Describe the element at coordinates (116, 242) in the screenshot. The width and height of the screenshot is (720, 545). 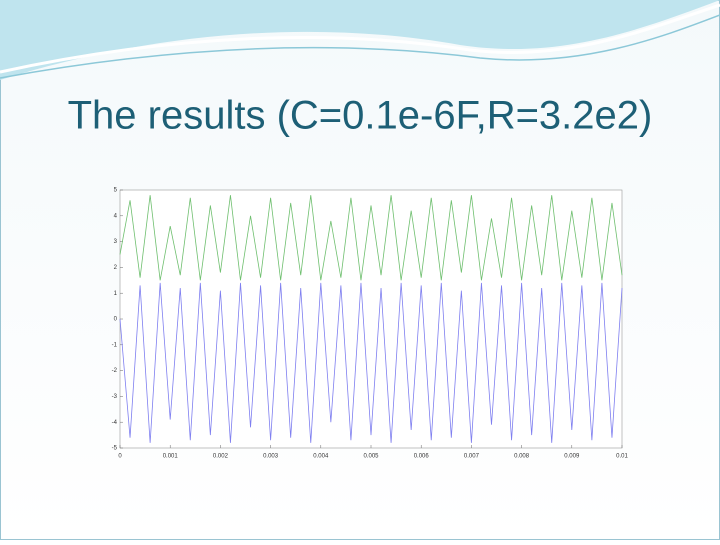
I see `y-tick-label: 3` at that location.